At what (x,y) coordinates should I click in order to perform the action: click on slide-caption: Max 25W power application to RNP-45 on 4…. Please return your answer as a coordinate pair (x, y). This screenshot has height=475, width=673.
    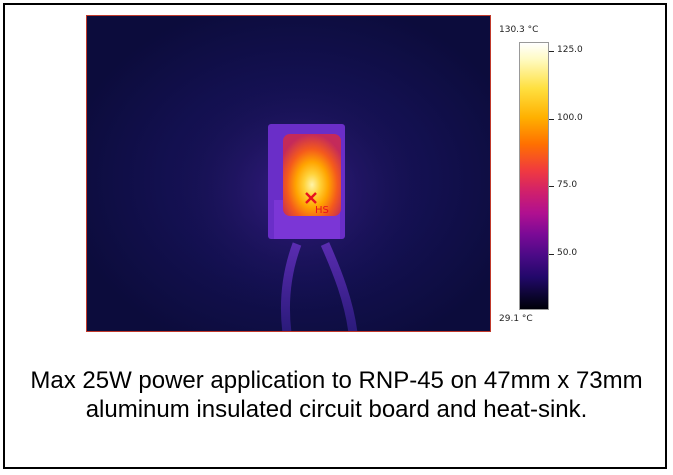
    Looking at the image, I should click on (336, 395).